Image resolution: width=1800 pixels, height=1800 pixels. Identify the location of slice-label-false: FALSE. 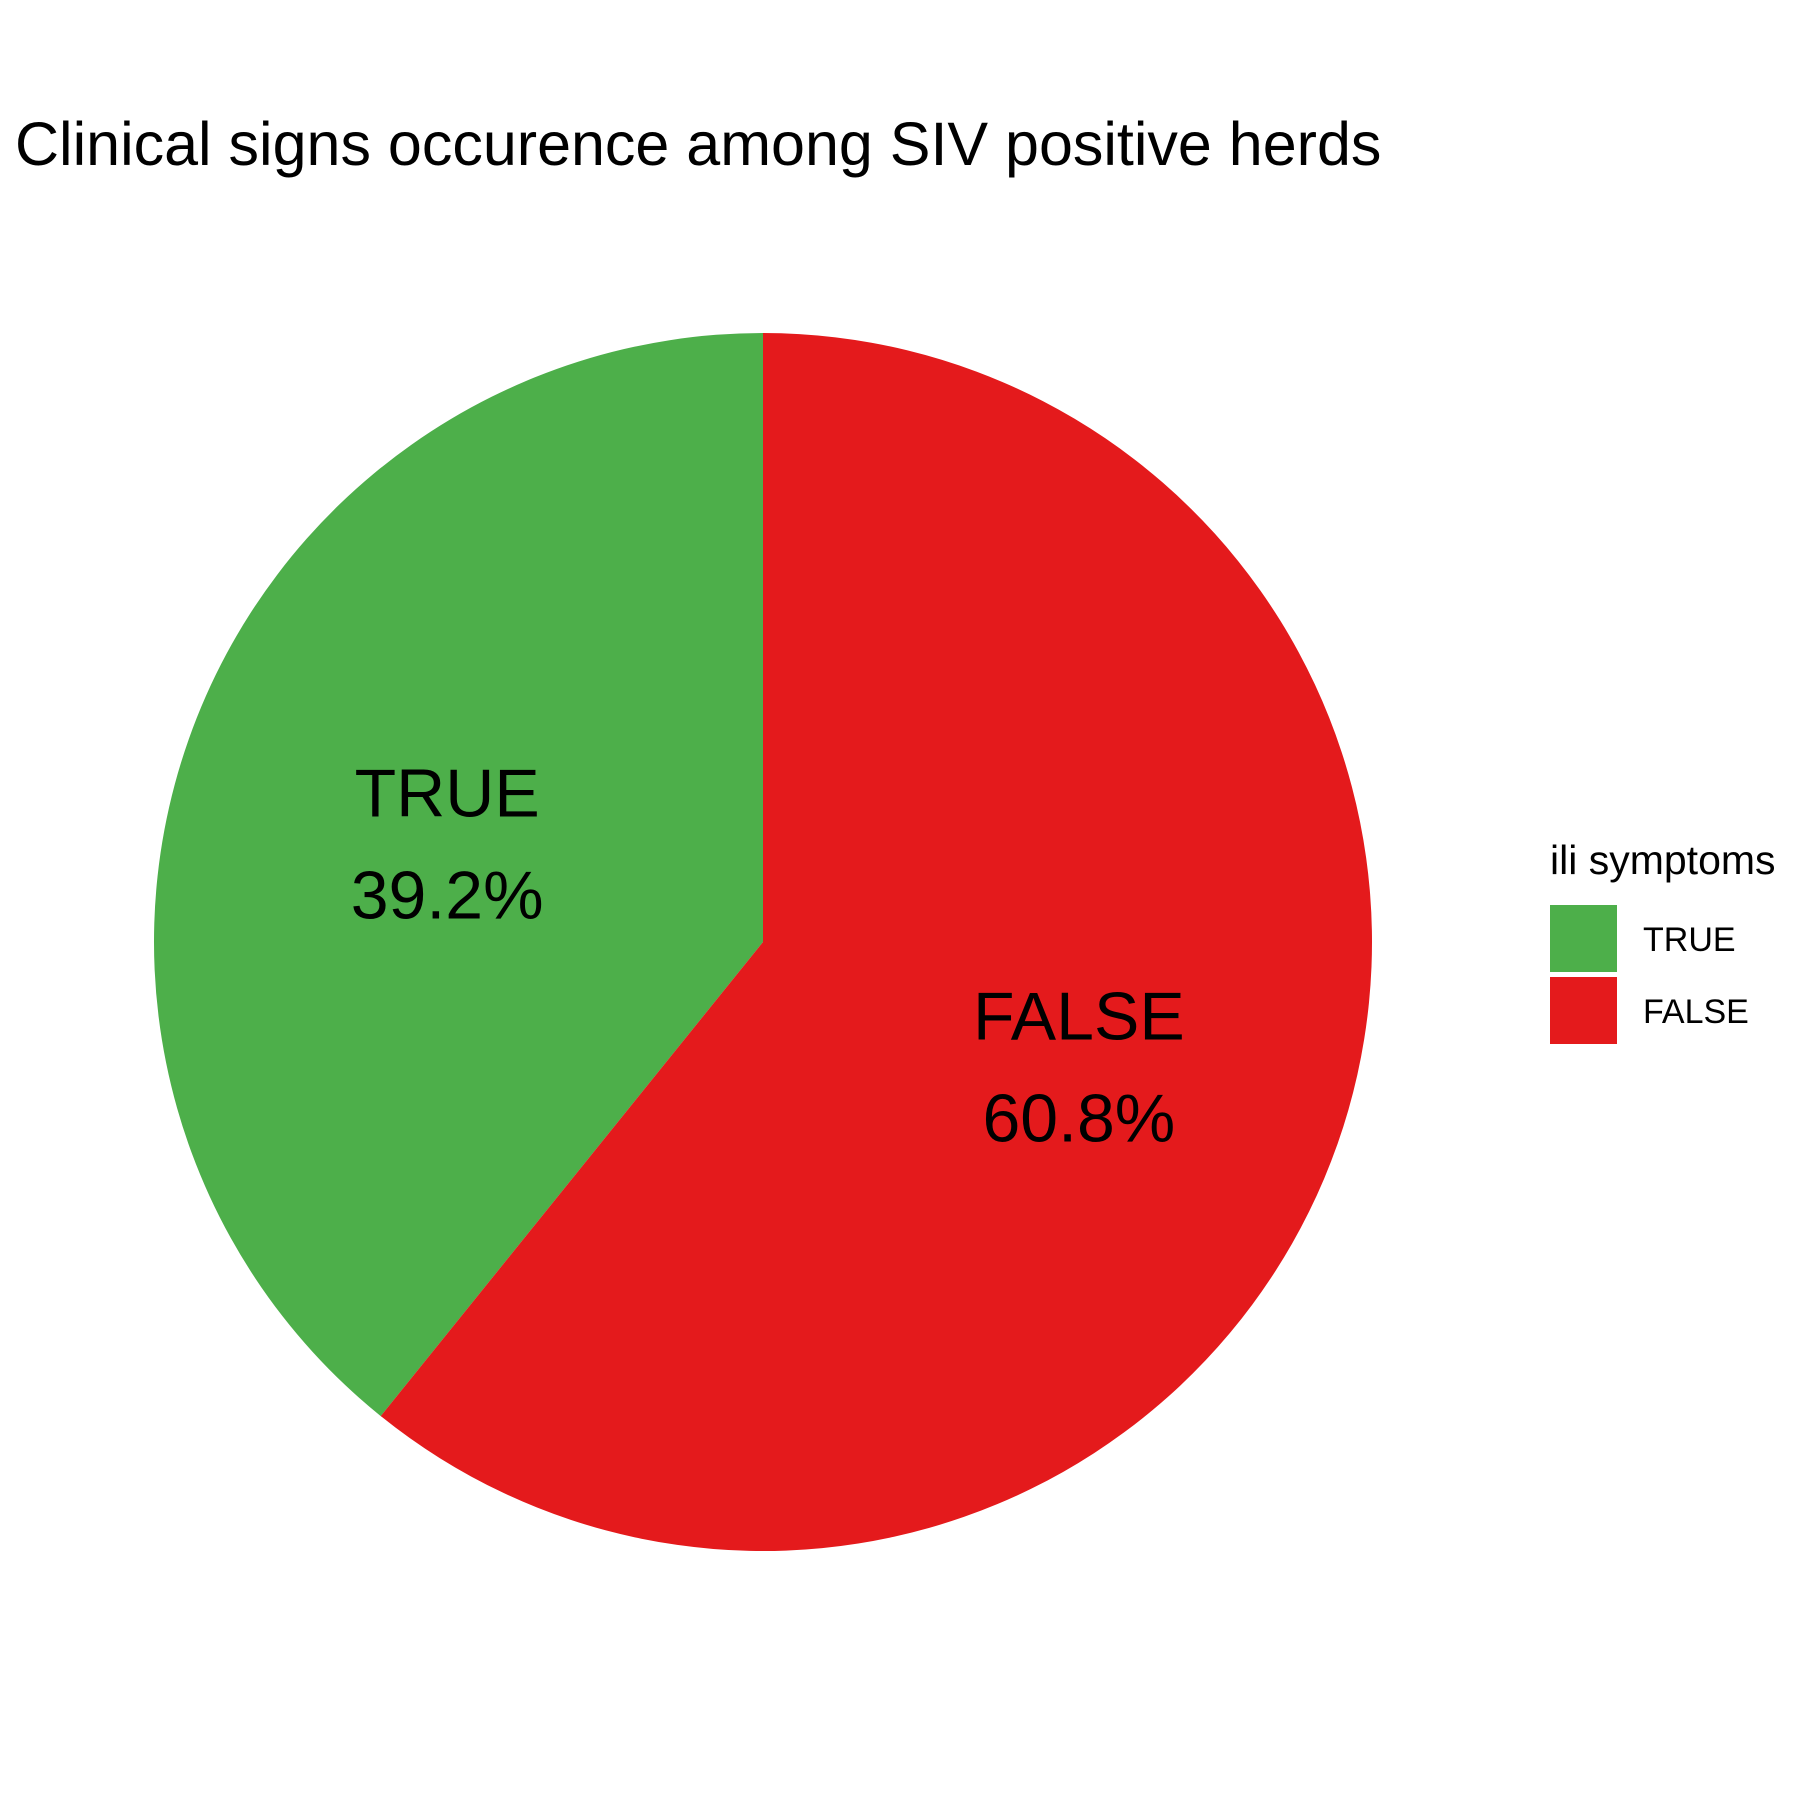
(1079, 1016).